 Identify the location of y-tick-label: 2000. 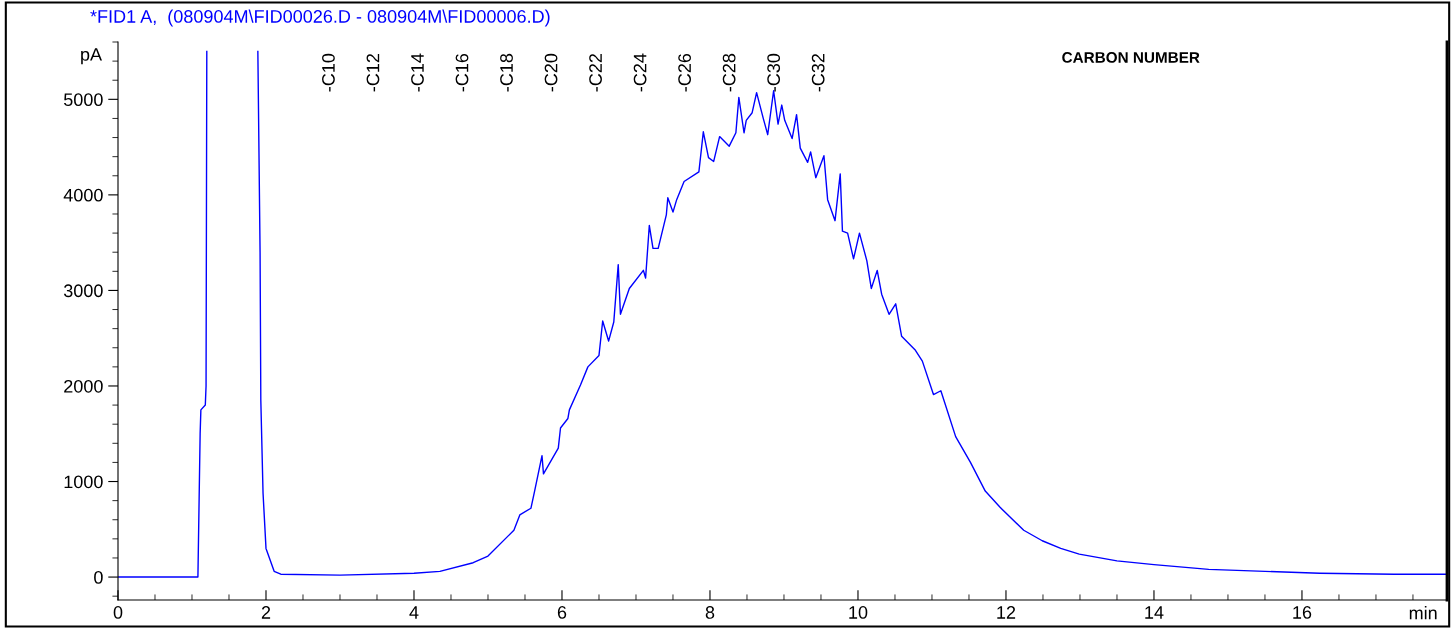
(83, 386).